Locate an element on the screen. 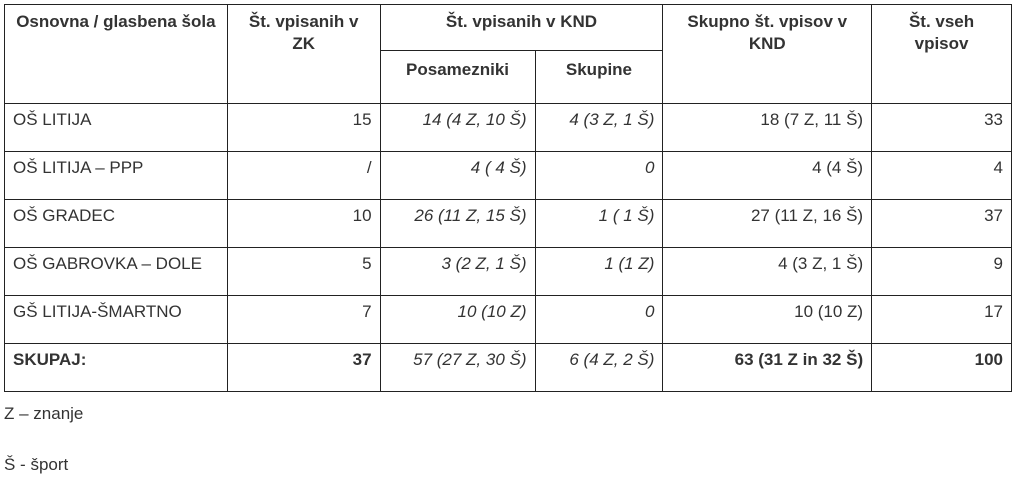  table-cell: GŠ LITIJA-ŠMARTNO is located at coordinates (116, 319).